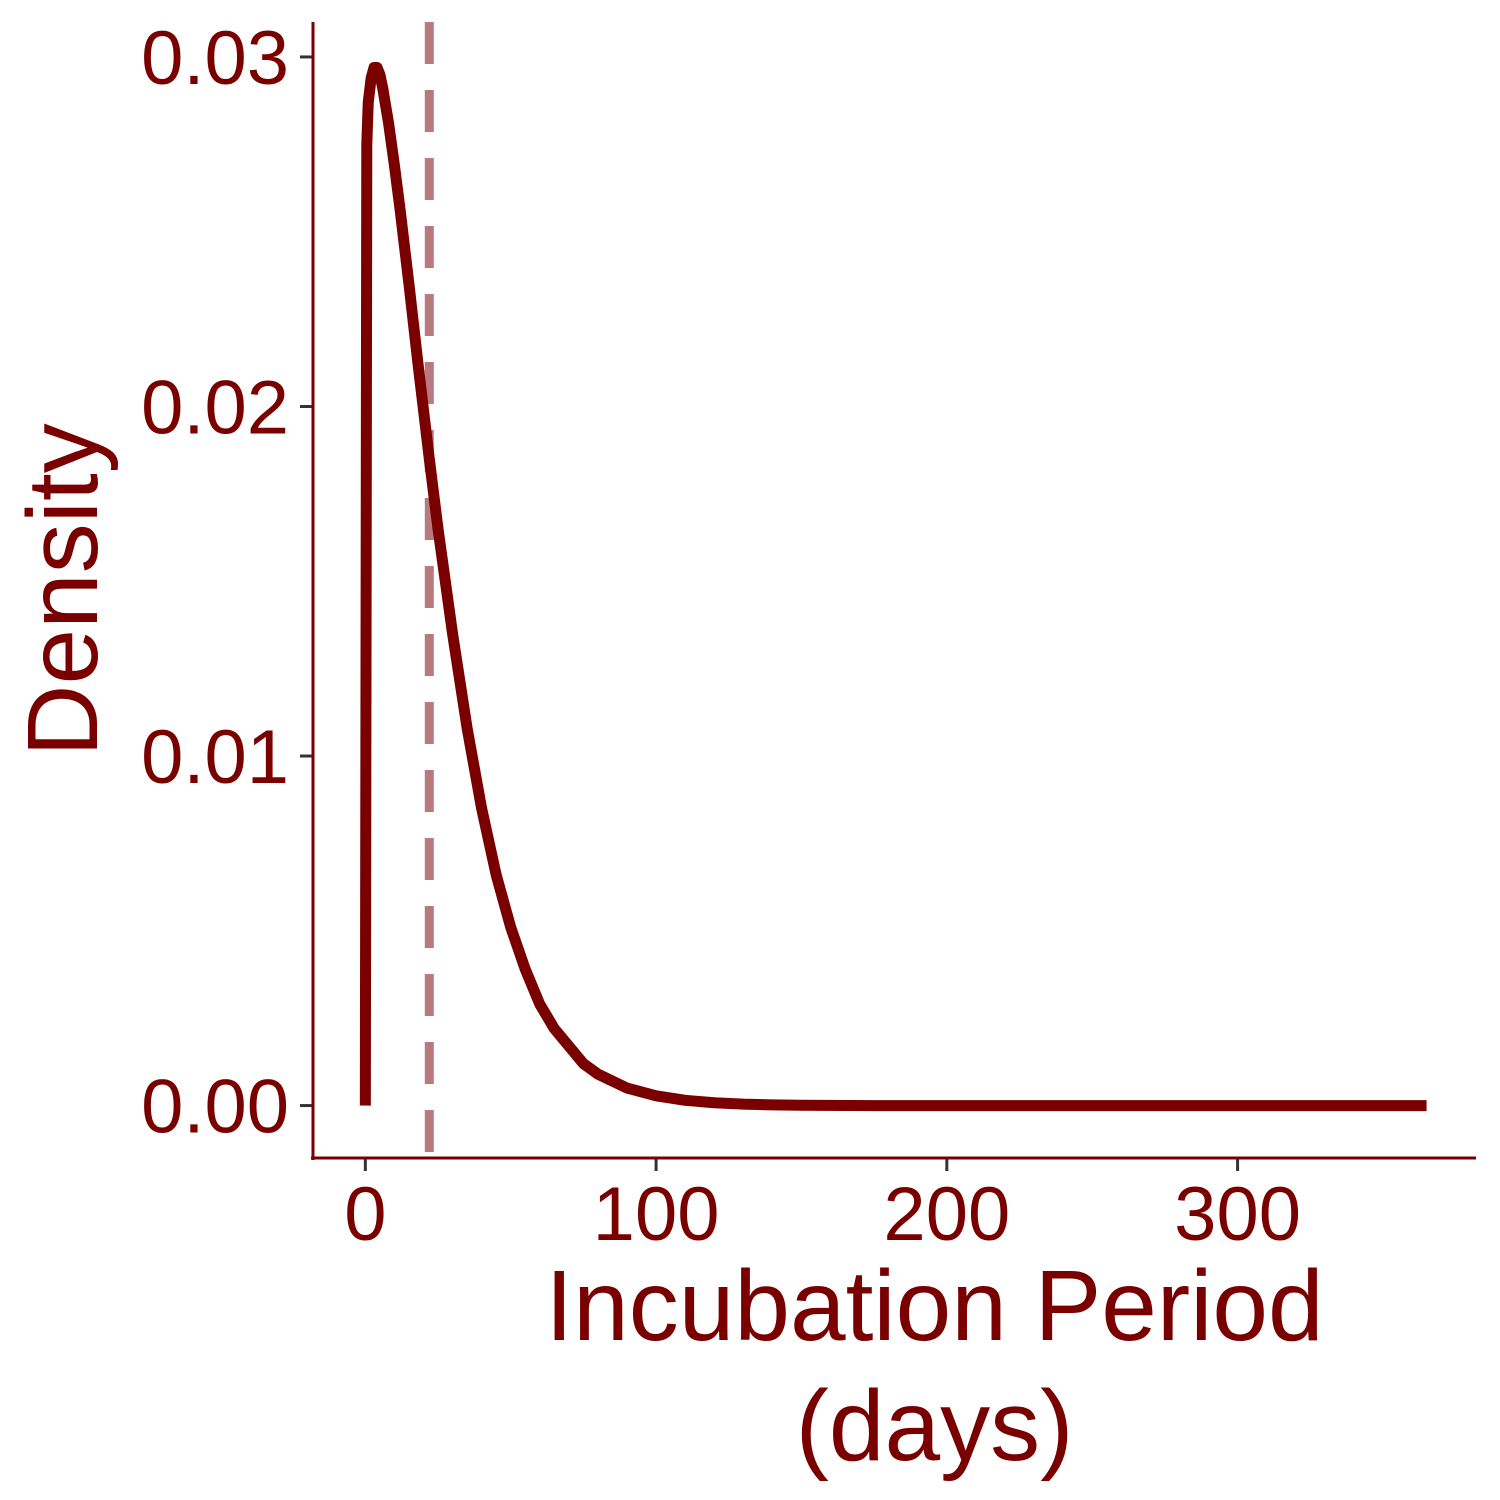 This screenshot has width=1500, height=1500. I want to click on x-tick-labels: 0 100 200 300, so click(822, 1214).